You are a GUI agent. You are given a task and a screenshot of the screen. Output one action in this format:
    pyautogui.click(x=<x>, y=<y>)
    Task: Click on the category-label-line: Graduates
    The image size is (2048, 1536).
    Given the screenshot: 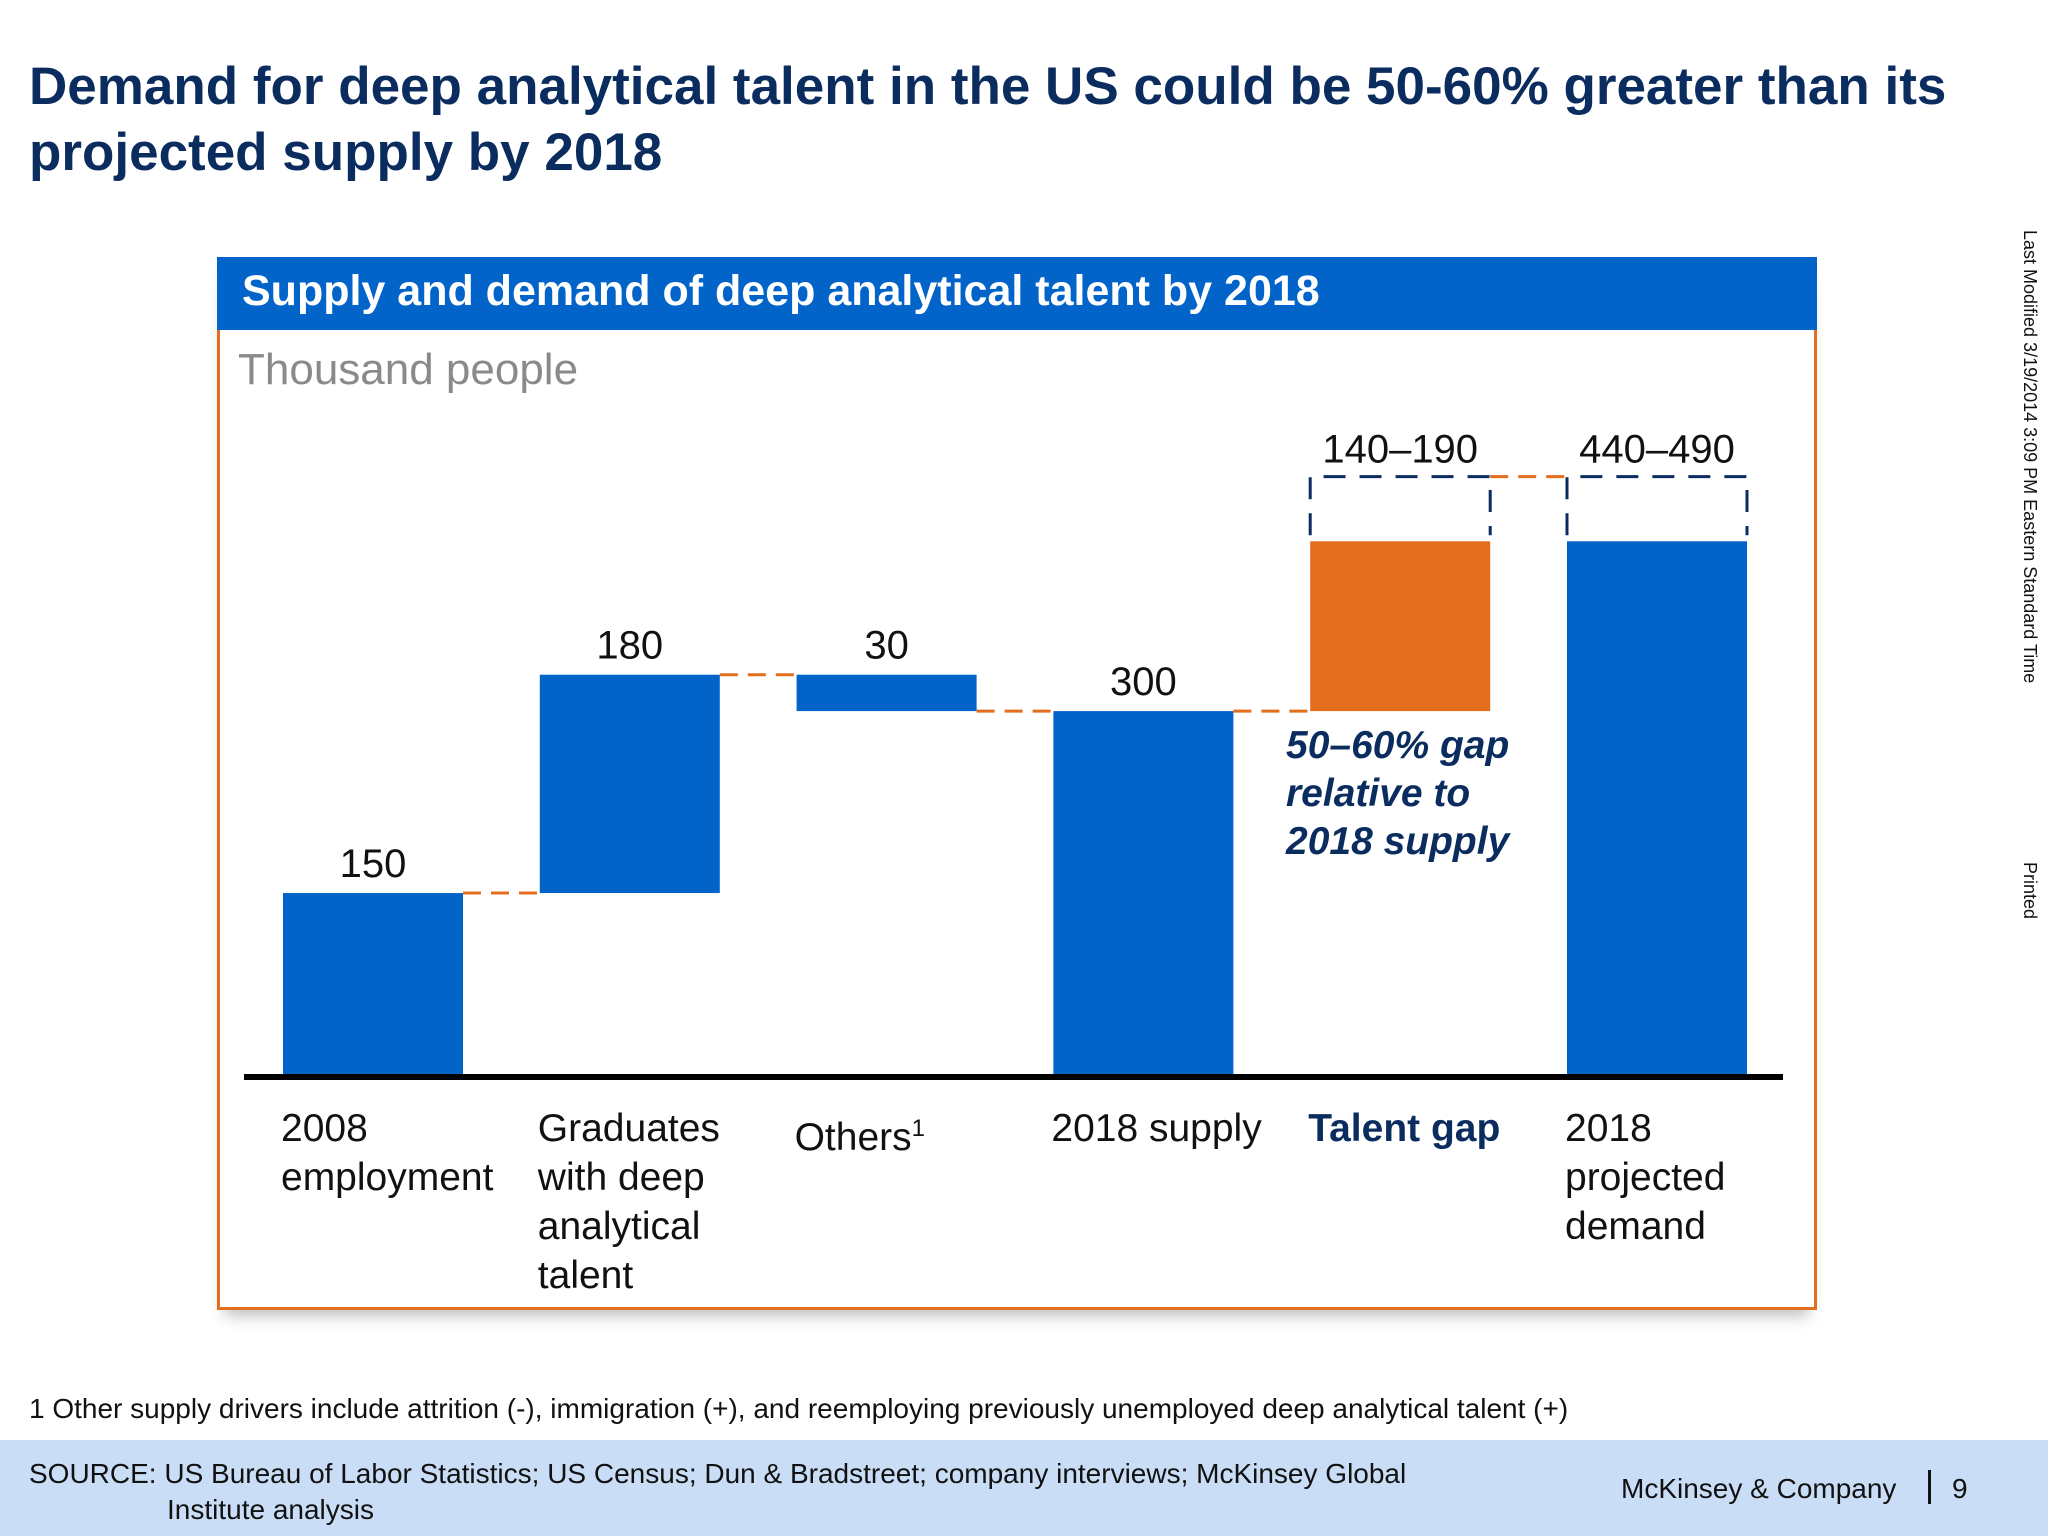 What is the action you would take?
    pyautogui.click(x=628, y=1128)
    